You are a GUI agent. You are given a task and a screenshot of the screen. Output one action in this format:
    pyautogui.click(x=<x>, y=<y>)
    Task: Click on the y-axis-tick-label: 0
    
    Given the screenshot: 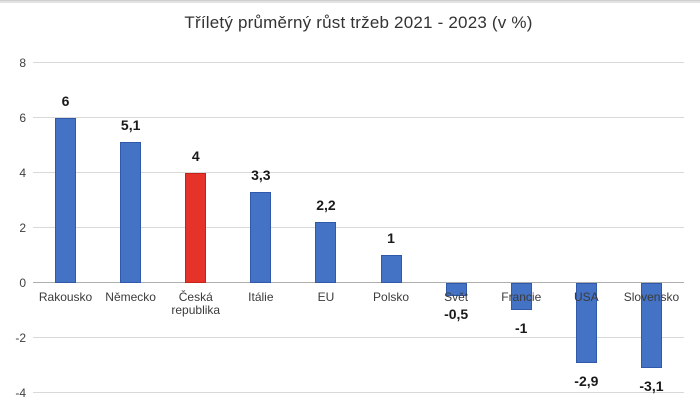 What is the action you would take?
    pyautogui.click(x=22, y=282)
    